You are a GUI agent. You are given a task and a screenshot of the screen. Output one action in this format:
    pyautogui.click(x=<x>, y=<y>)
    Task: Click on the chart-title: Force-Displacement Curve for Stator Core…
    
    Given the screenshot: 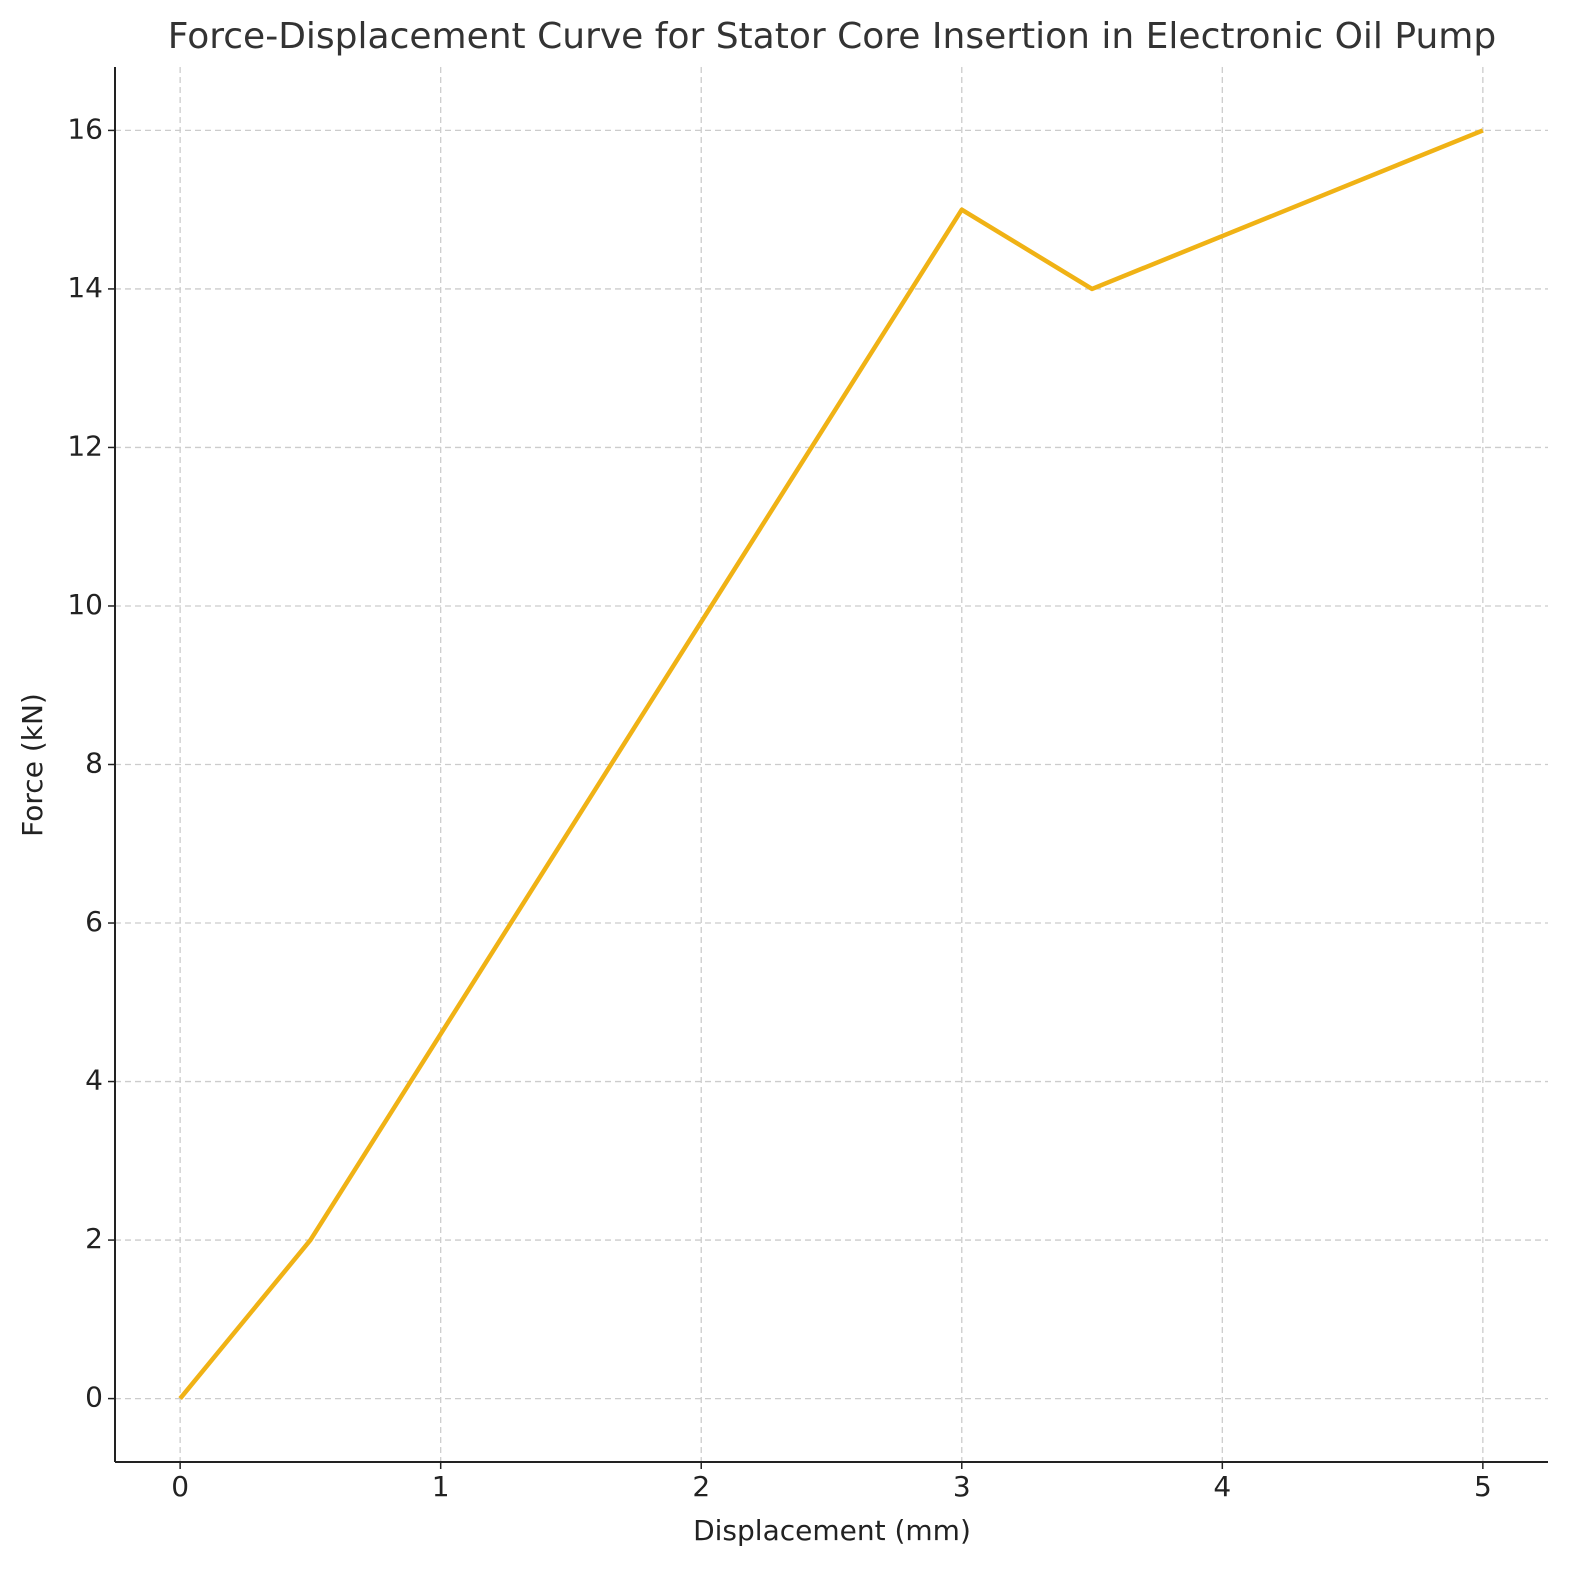 What is the action you would take?
    pyautogui.click(x=832, y=36)
    